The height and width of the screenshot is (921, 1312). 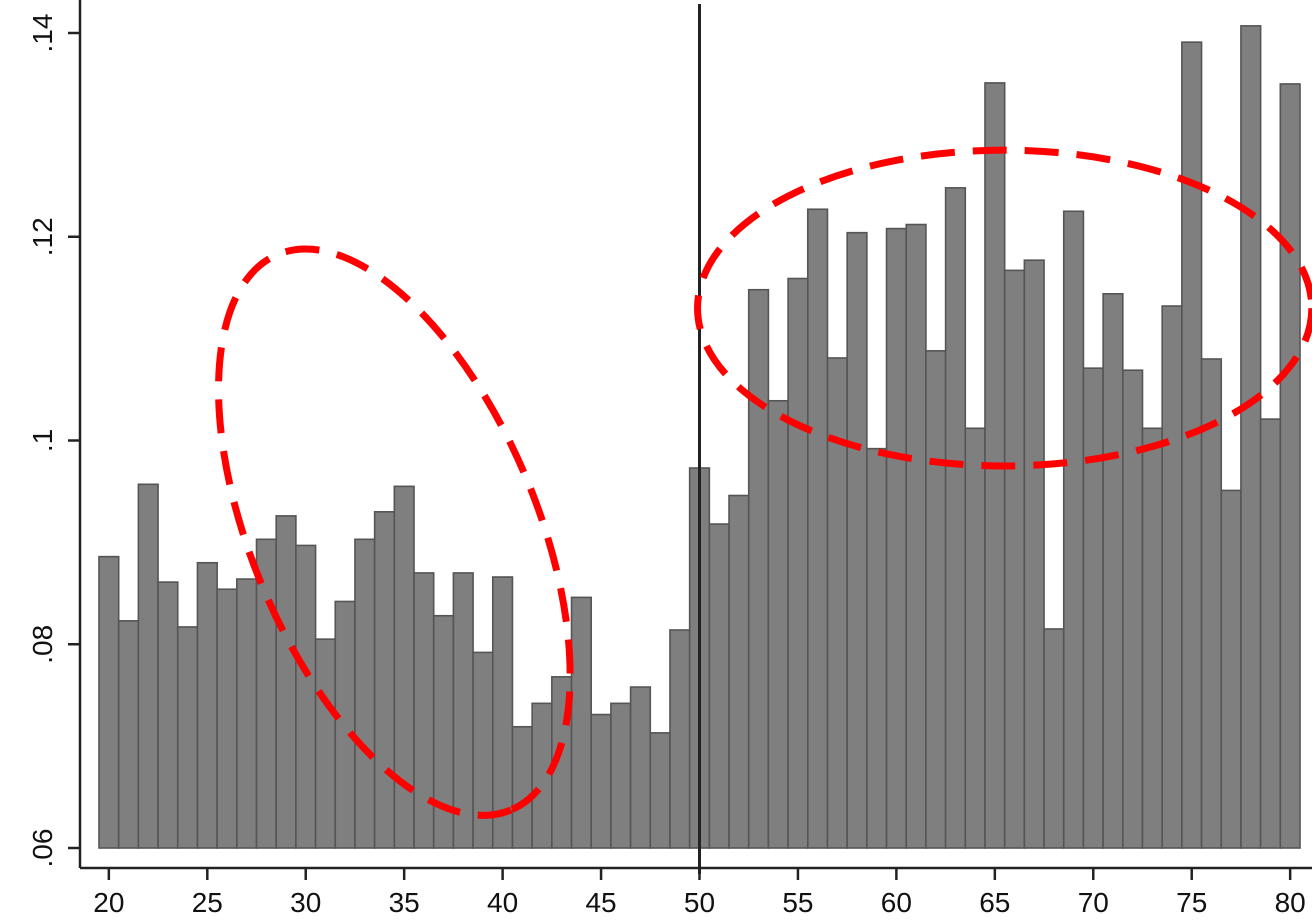 I want to click on y-tick-label-0.06: .06, so click(x=42, y=848).